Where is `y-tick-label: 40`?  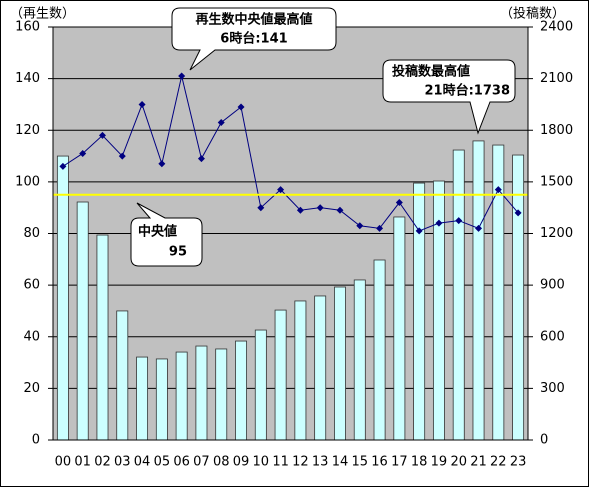 y-tick-label: 40 is located at coordinates (31, 336).